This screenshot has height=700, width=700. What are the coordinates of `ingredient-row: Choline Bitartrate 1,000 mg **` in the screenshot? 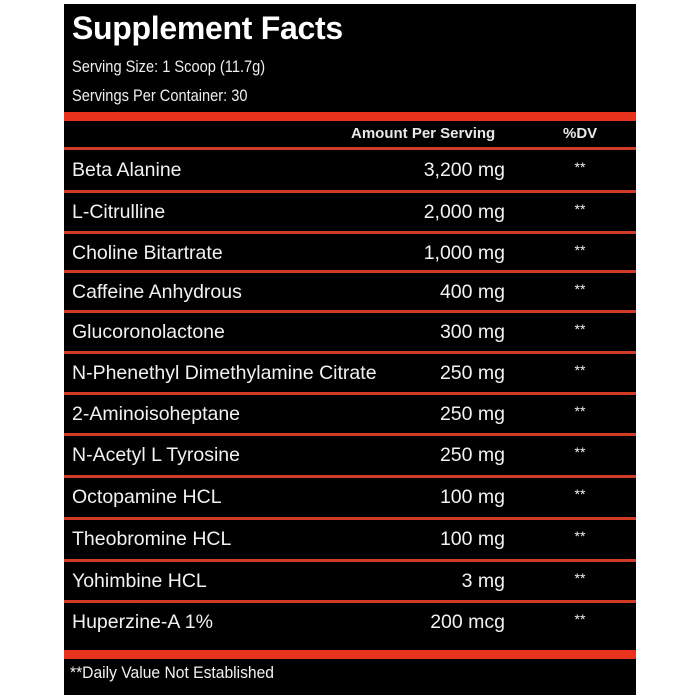 It's located at (350, 253).